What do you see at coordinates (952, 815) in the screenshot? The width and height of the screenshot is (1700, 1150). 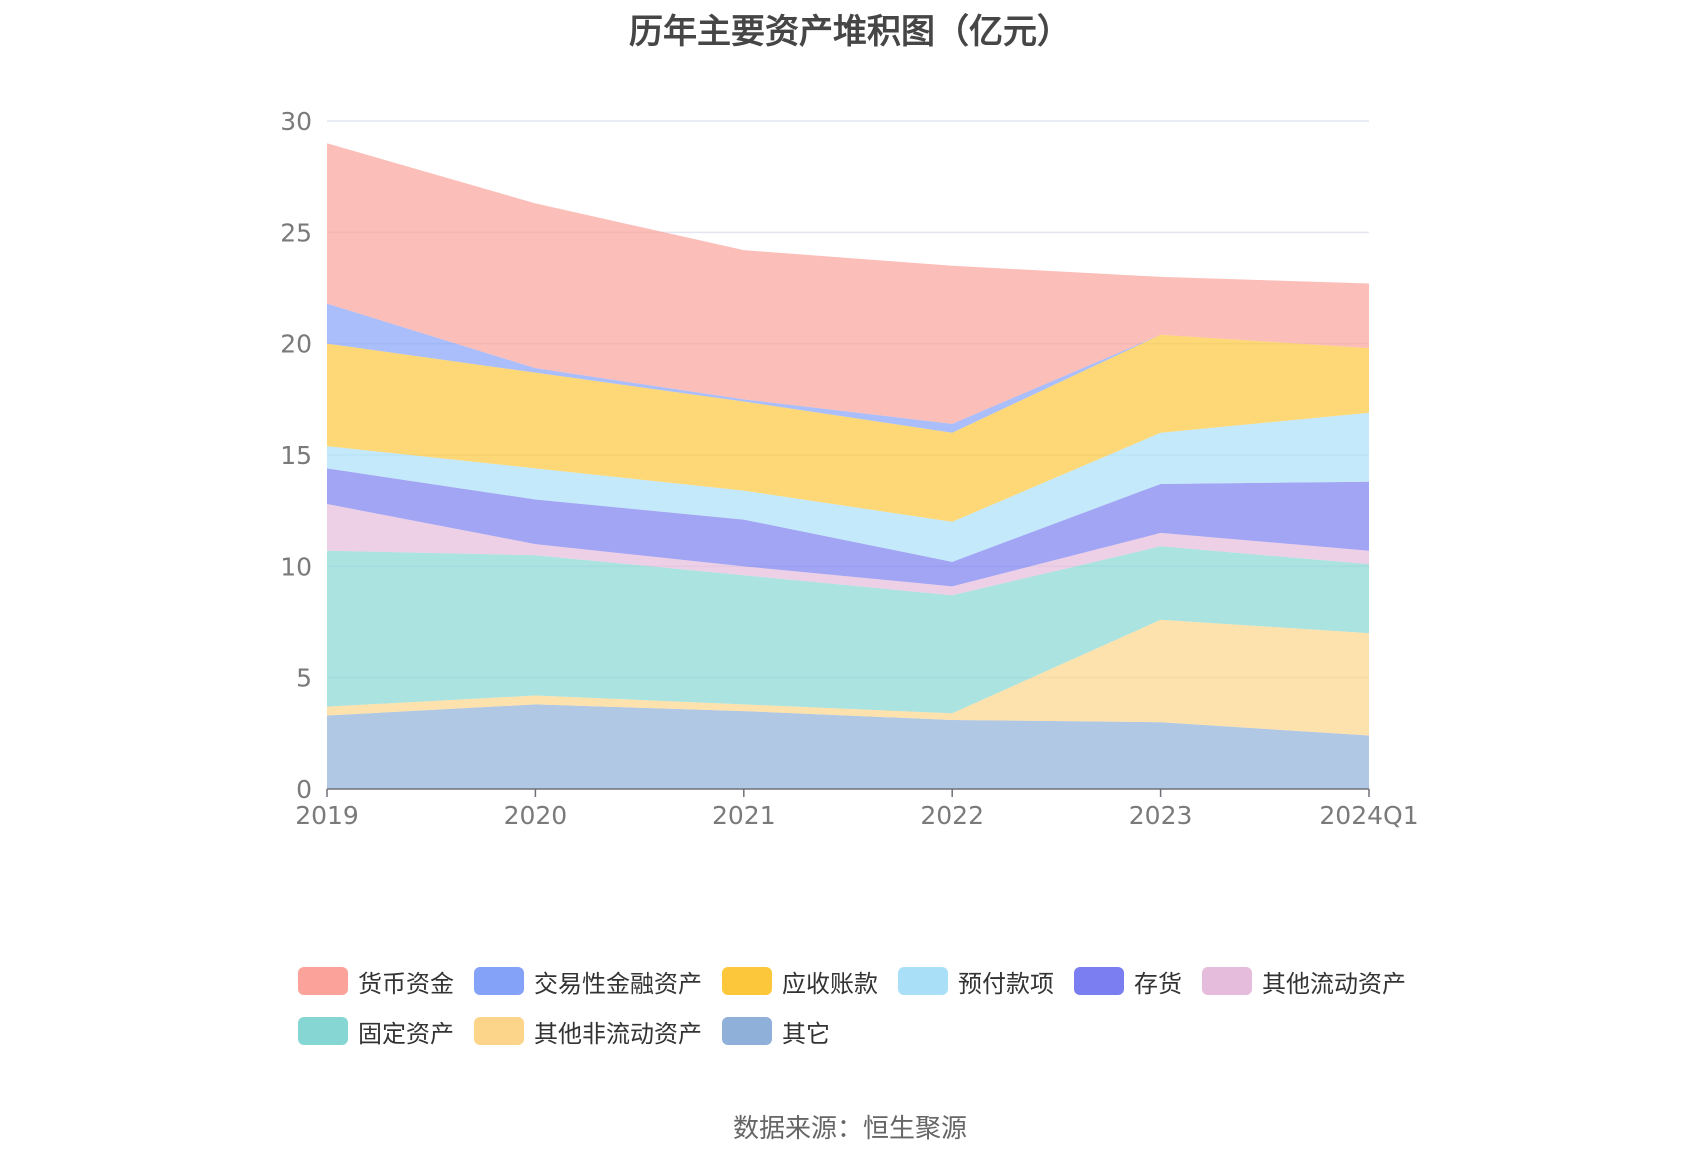 I see `x-tick-label: 2022` at bounding box center [952, 815].